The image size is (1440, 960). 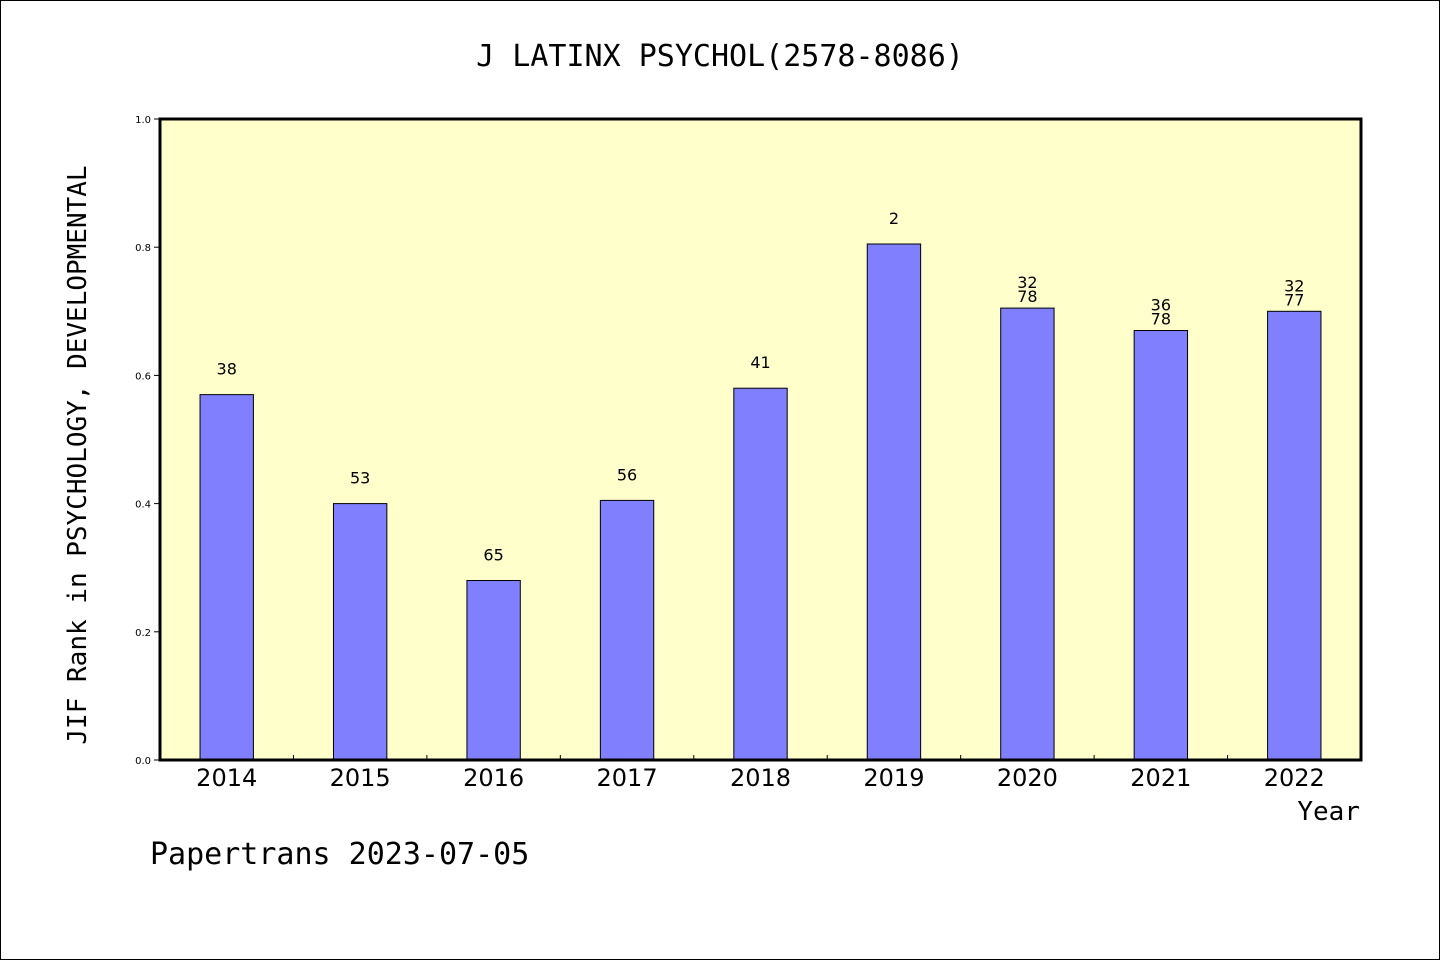 I want to click on y-tick-label: 0.2, so click(x=143, y=633).